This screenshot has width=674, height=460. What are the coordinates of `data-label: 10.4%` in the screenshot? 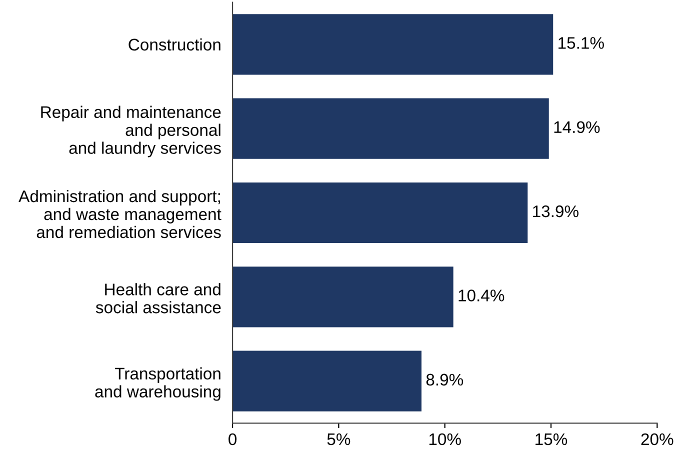 It's located at (481, 296).